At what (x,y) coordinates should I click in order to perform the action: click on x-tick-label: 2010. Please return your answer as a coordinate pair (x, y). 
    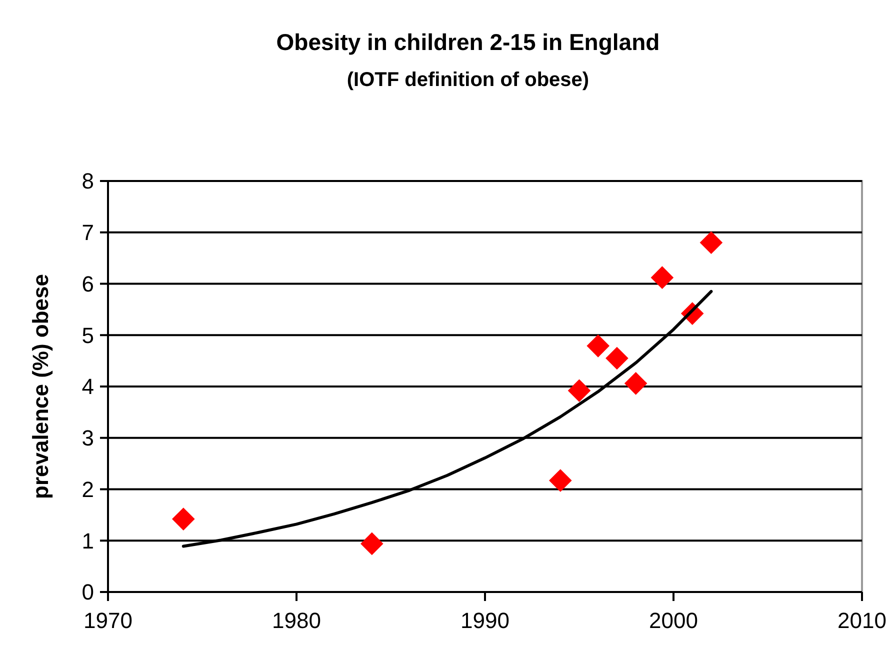
    Looking at the image, I should click on (862, 620).